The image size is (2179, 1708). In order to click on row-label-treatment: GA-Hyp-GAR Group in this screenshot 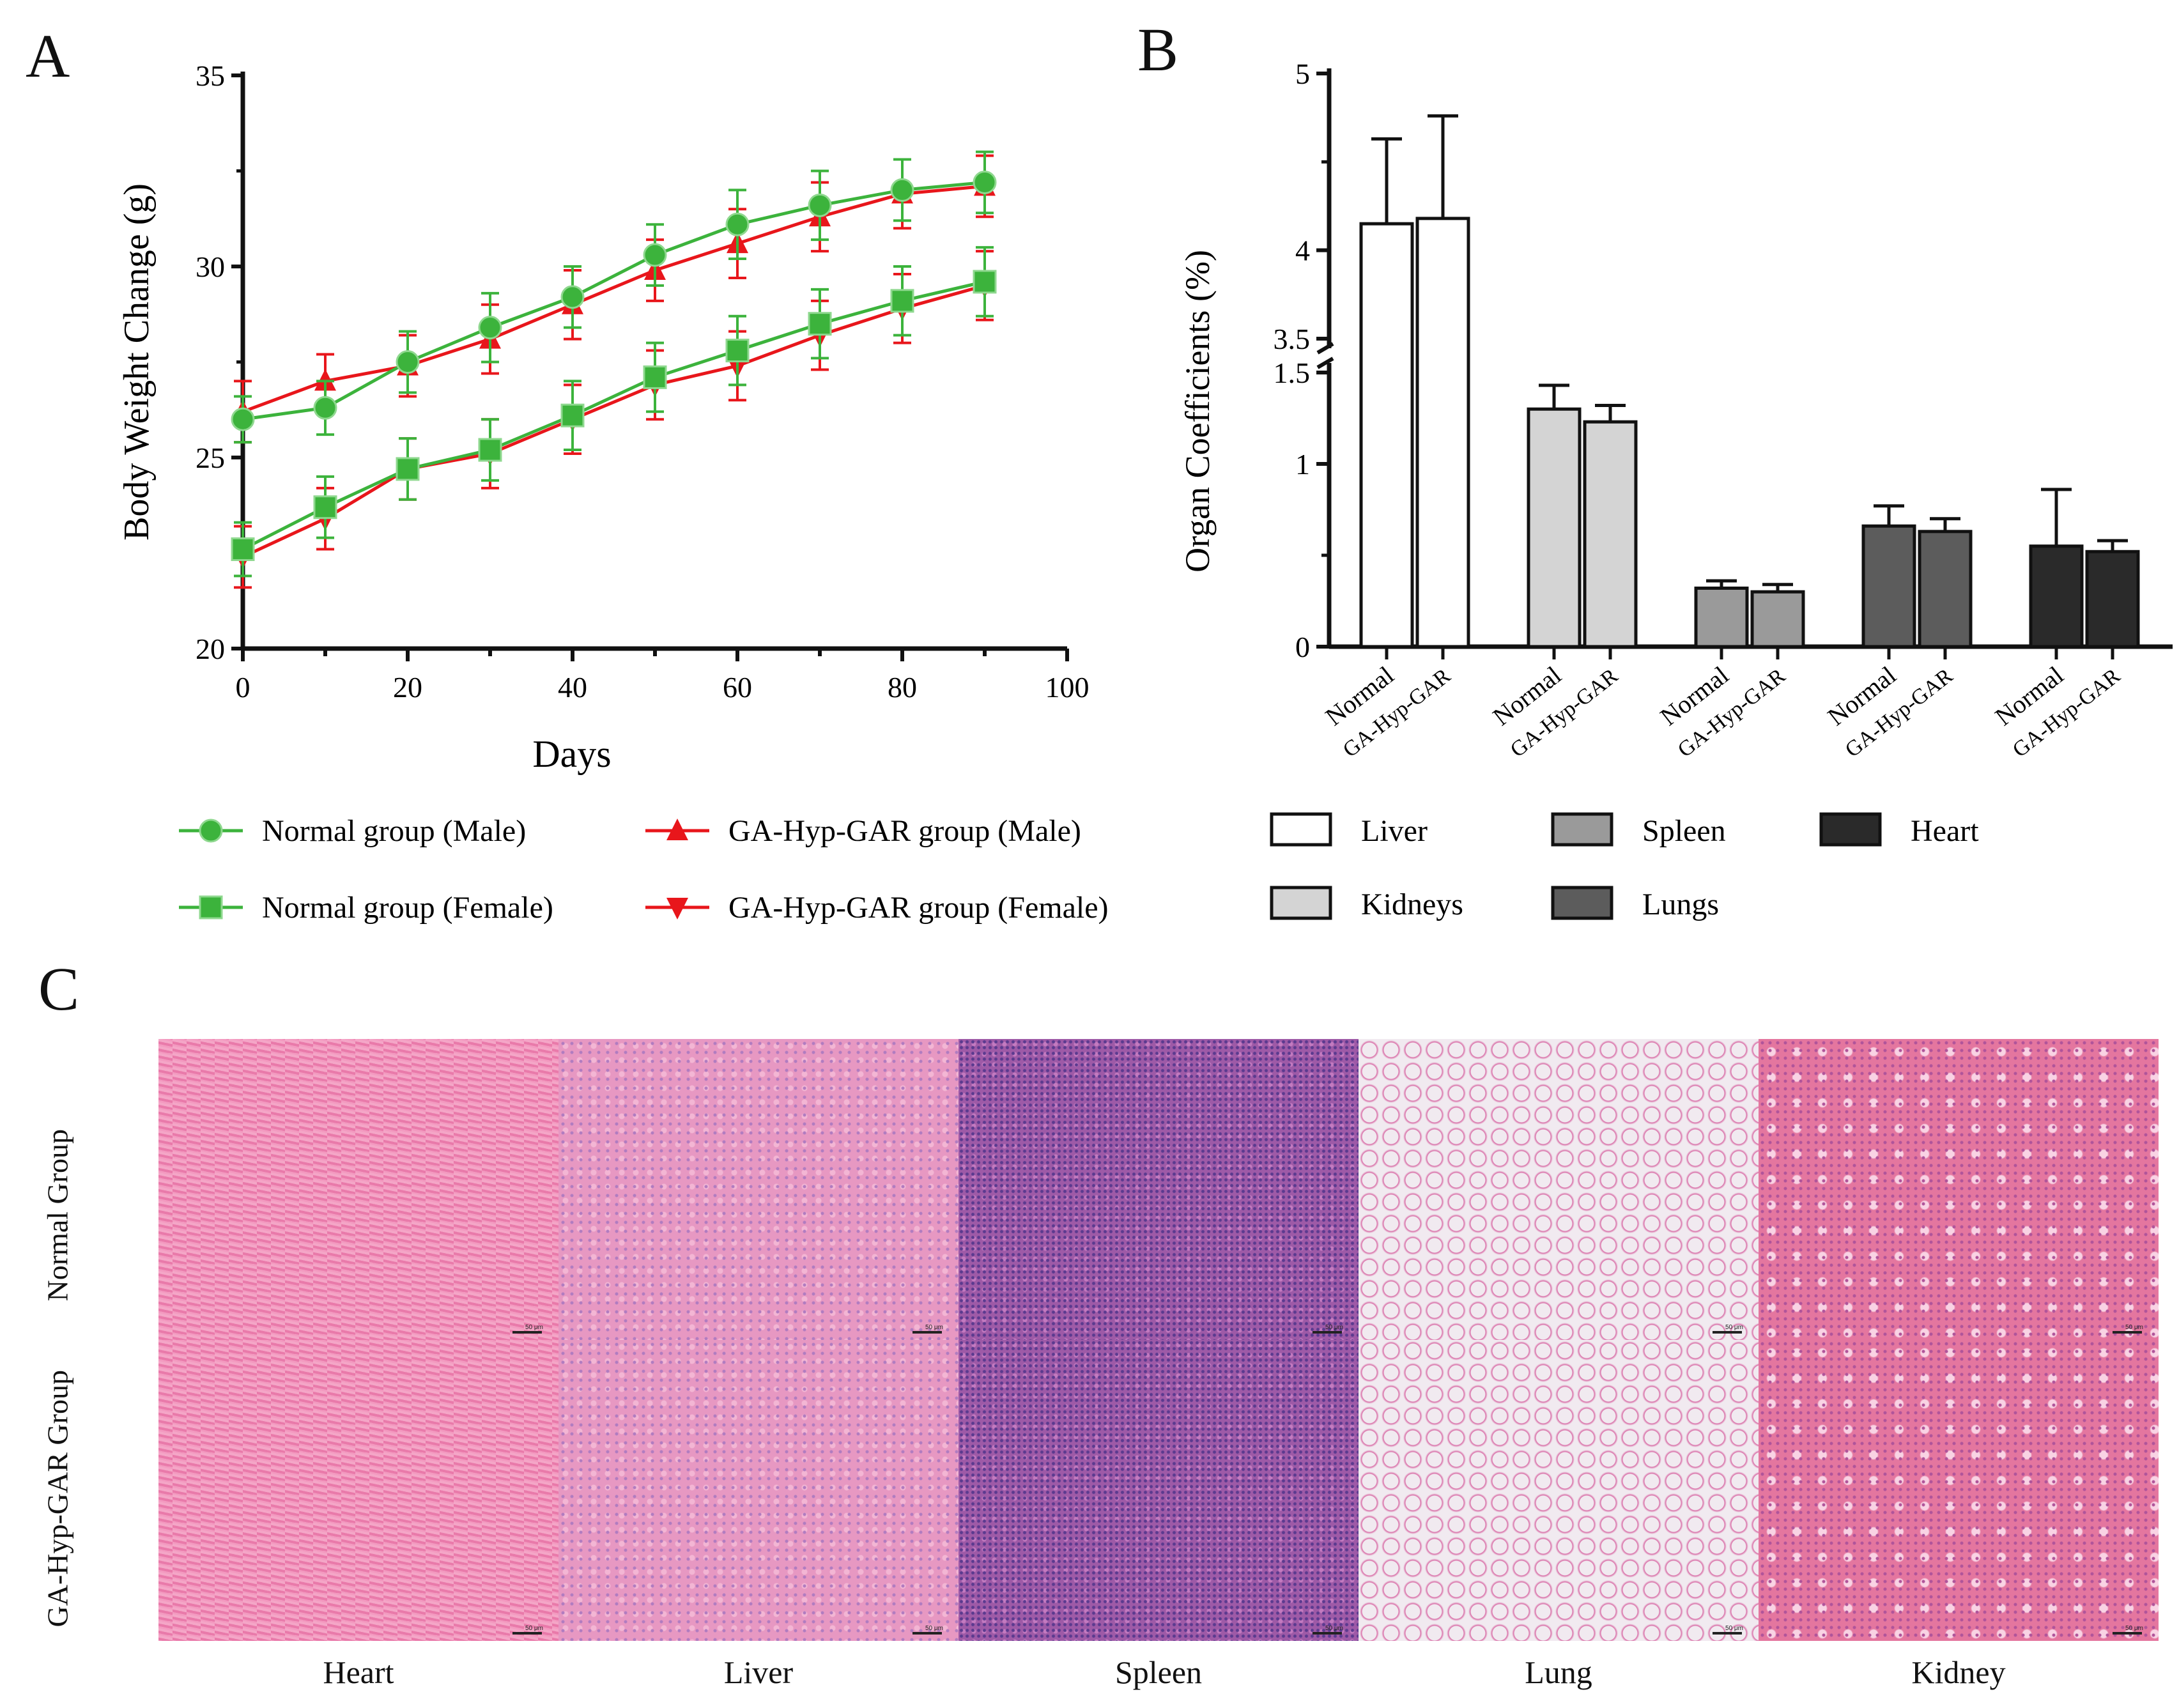, I will do `click(57, 1498)`.